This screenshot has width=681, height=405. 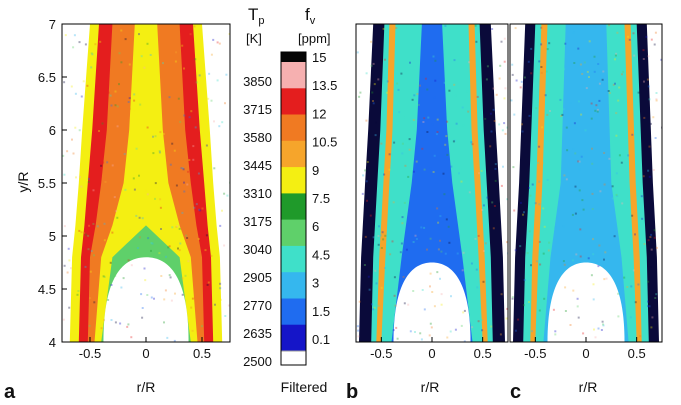 I want to click on panel-c-x-axis-label: r/R, so click(x=588, y=387).